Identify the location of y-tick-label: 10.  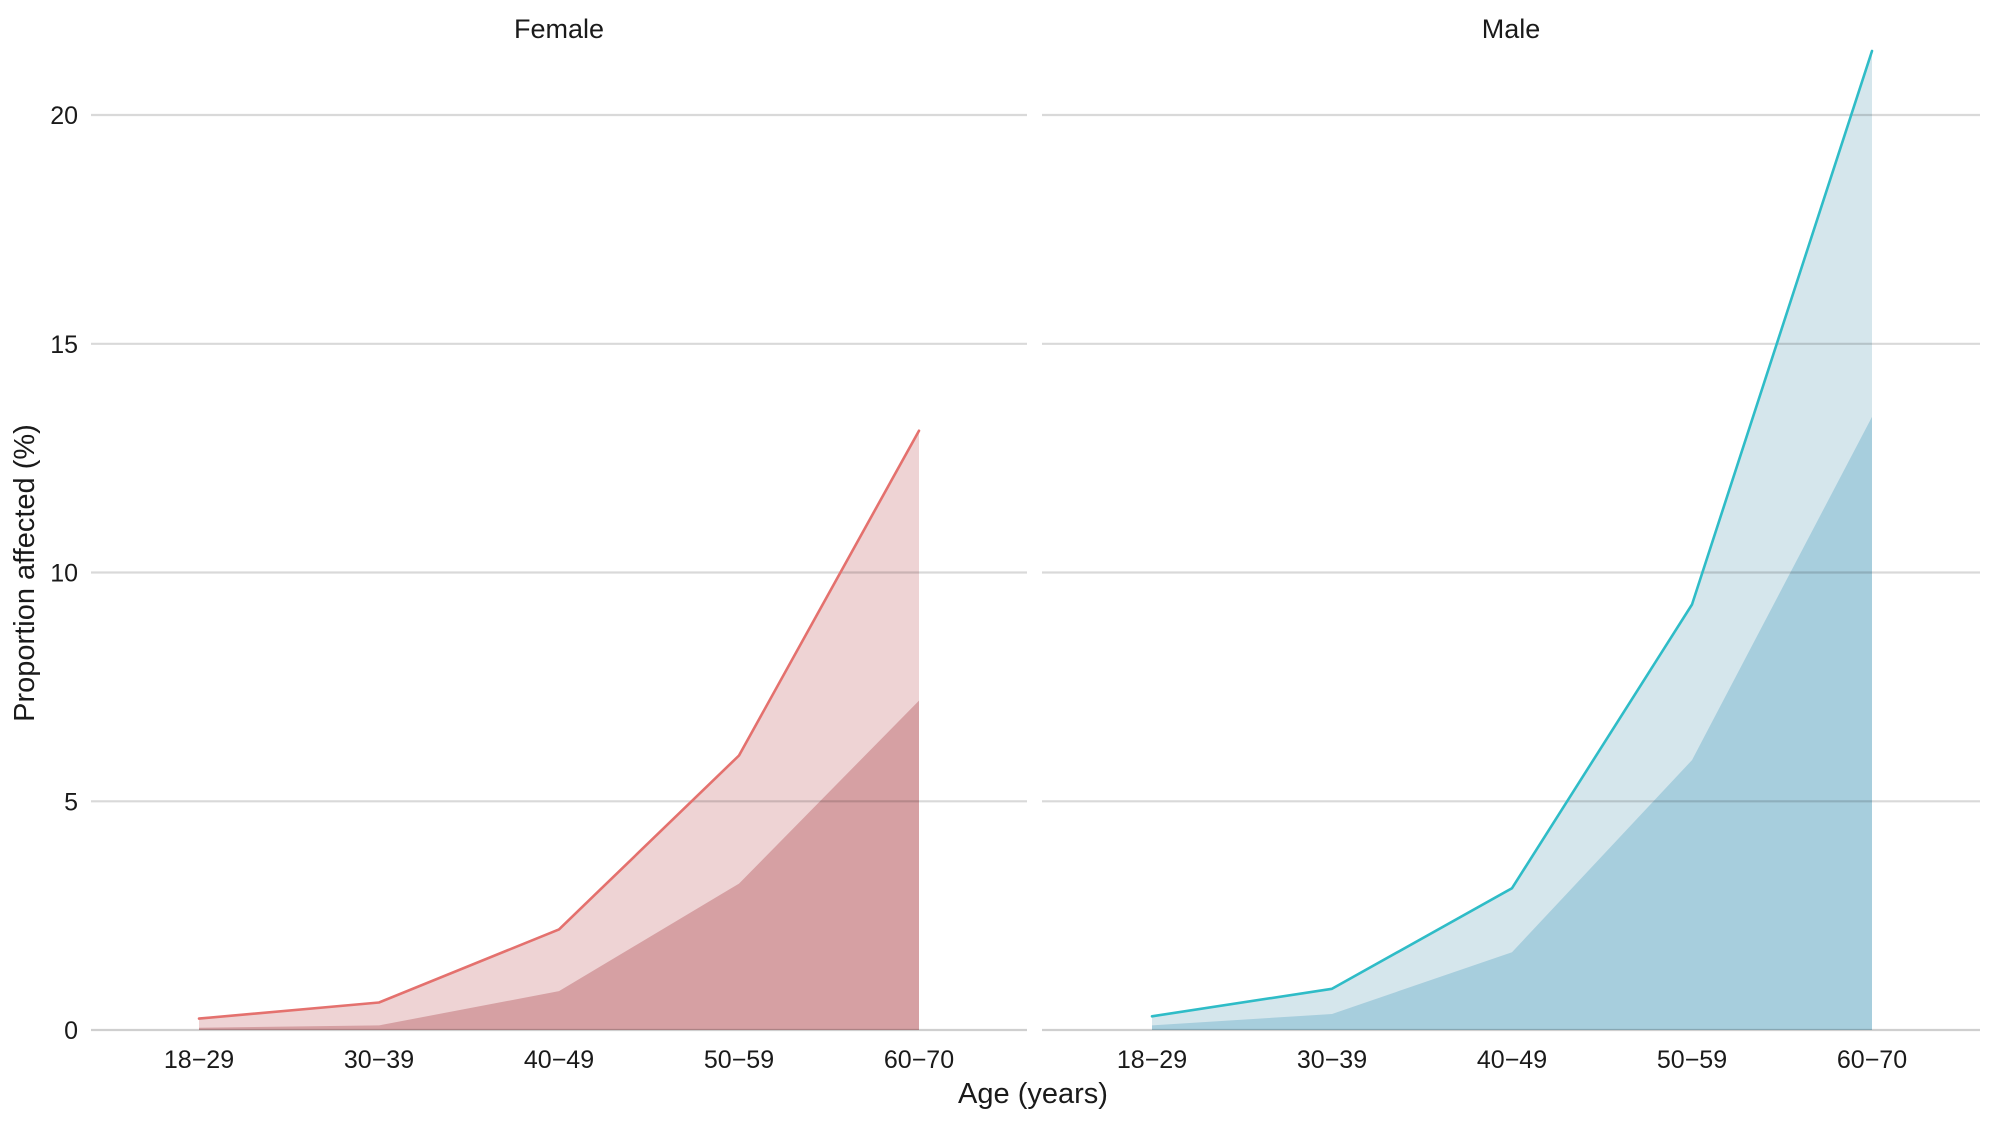
(64, 574).